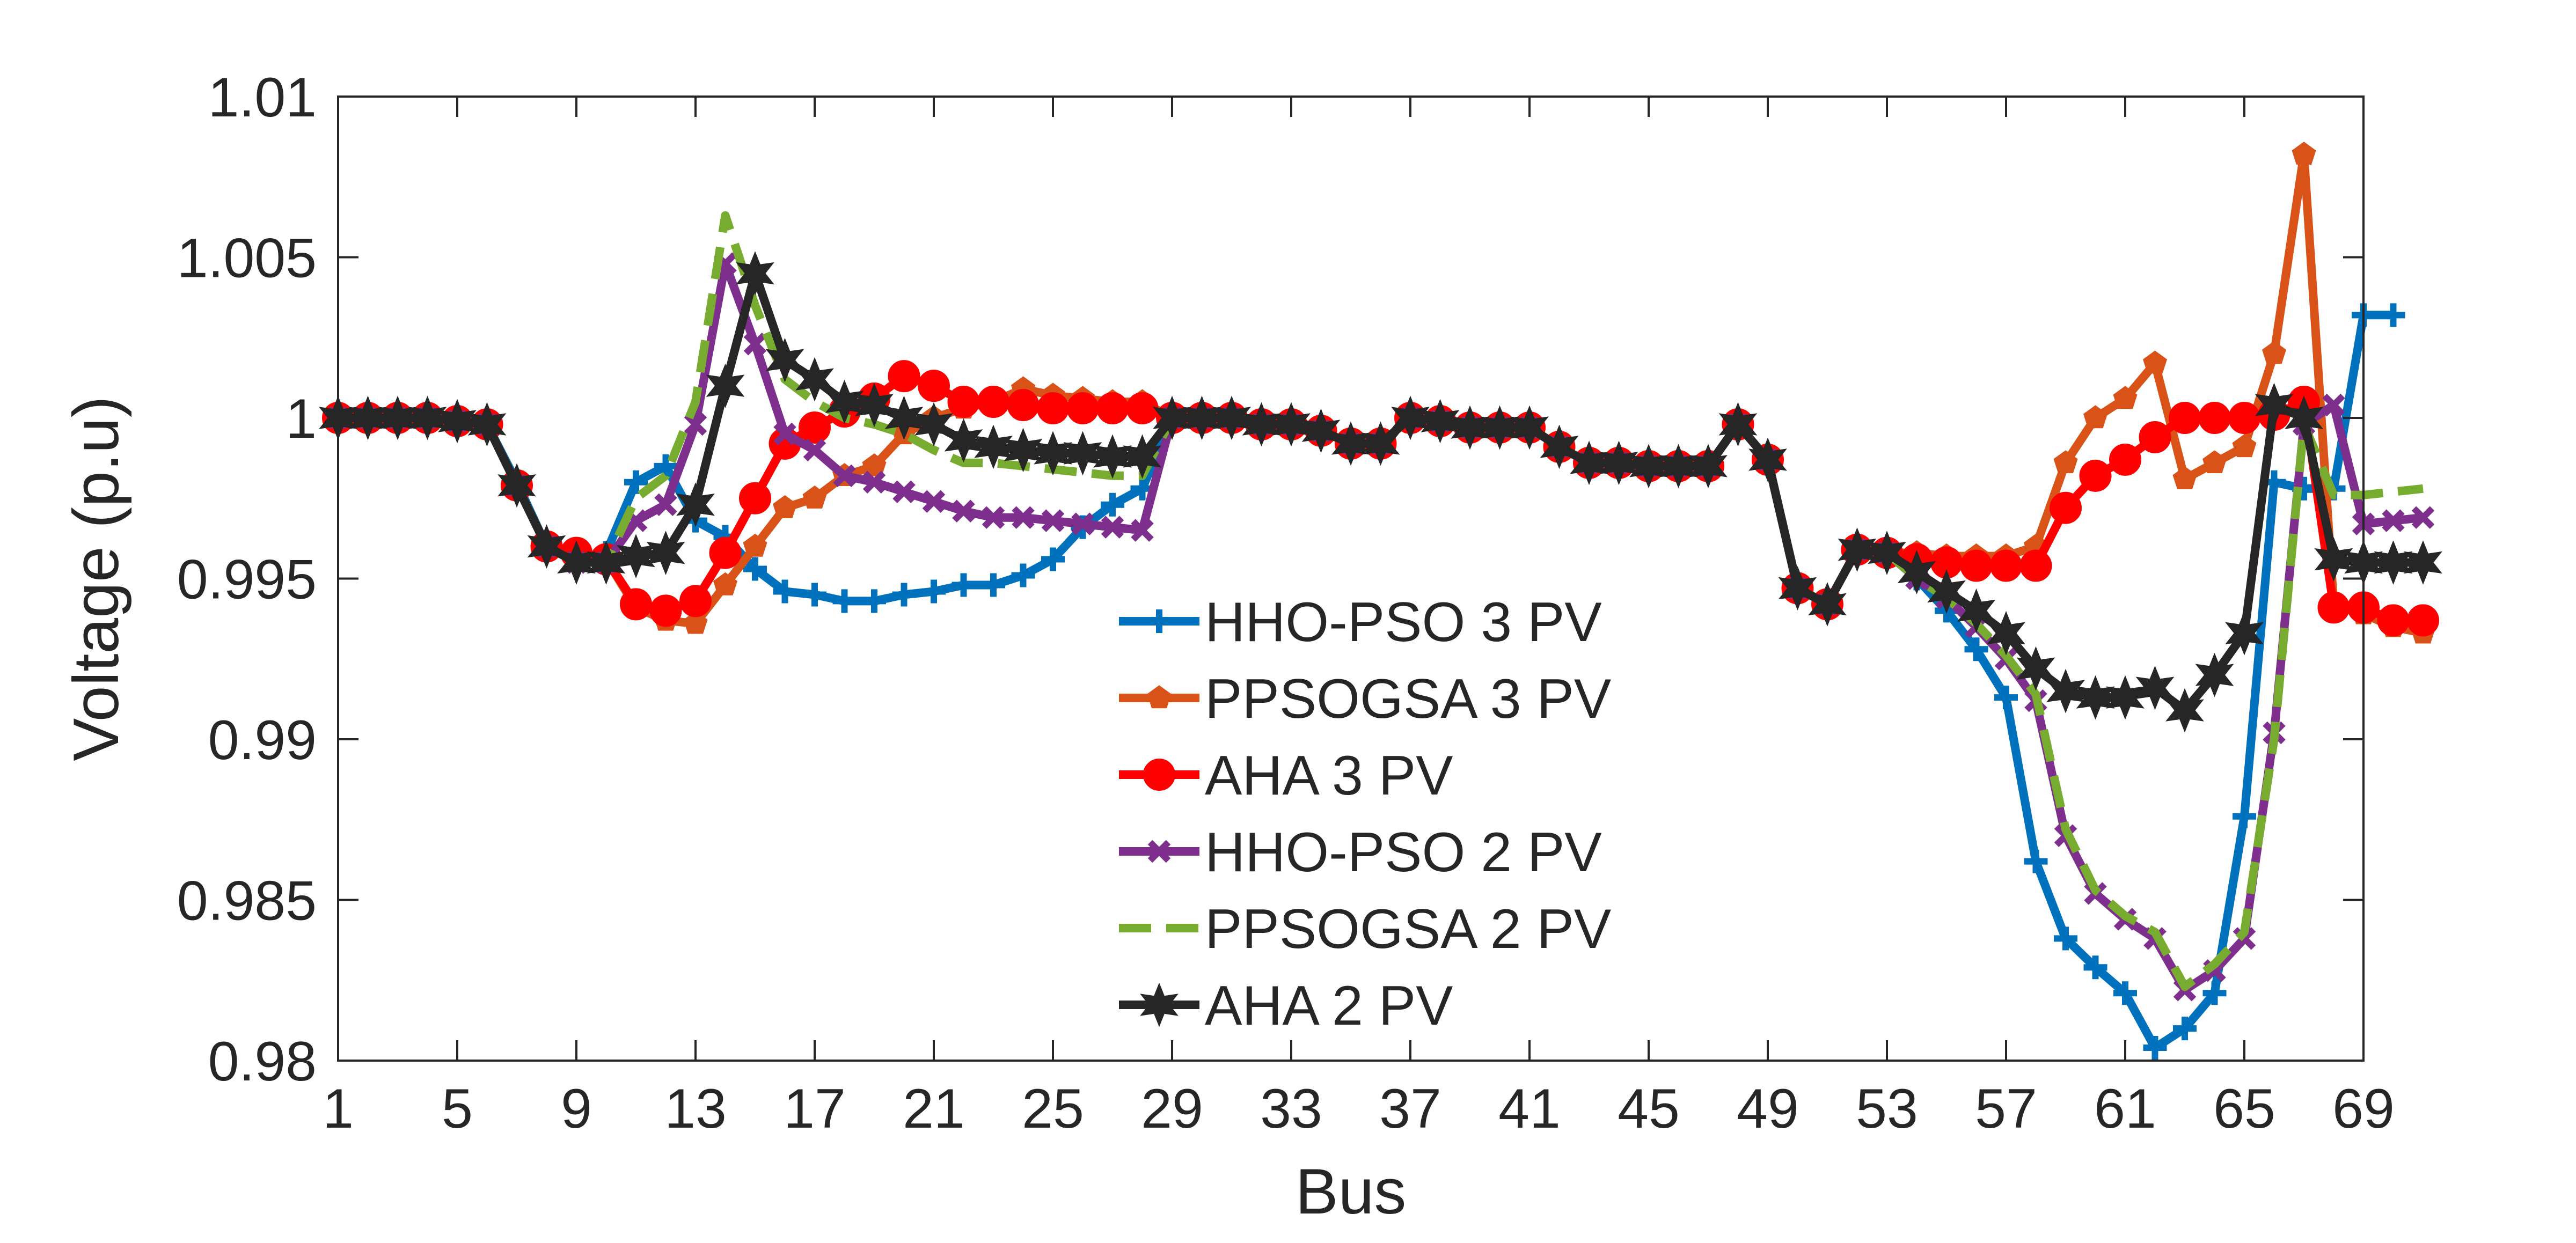 The width and height of the screenshot is (2576, 1243). I want to click on y-tick-labels: 0.98 0.985 0.99 0.995 1 1.005 1.01, so click(247, 580).